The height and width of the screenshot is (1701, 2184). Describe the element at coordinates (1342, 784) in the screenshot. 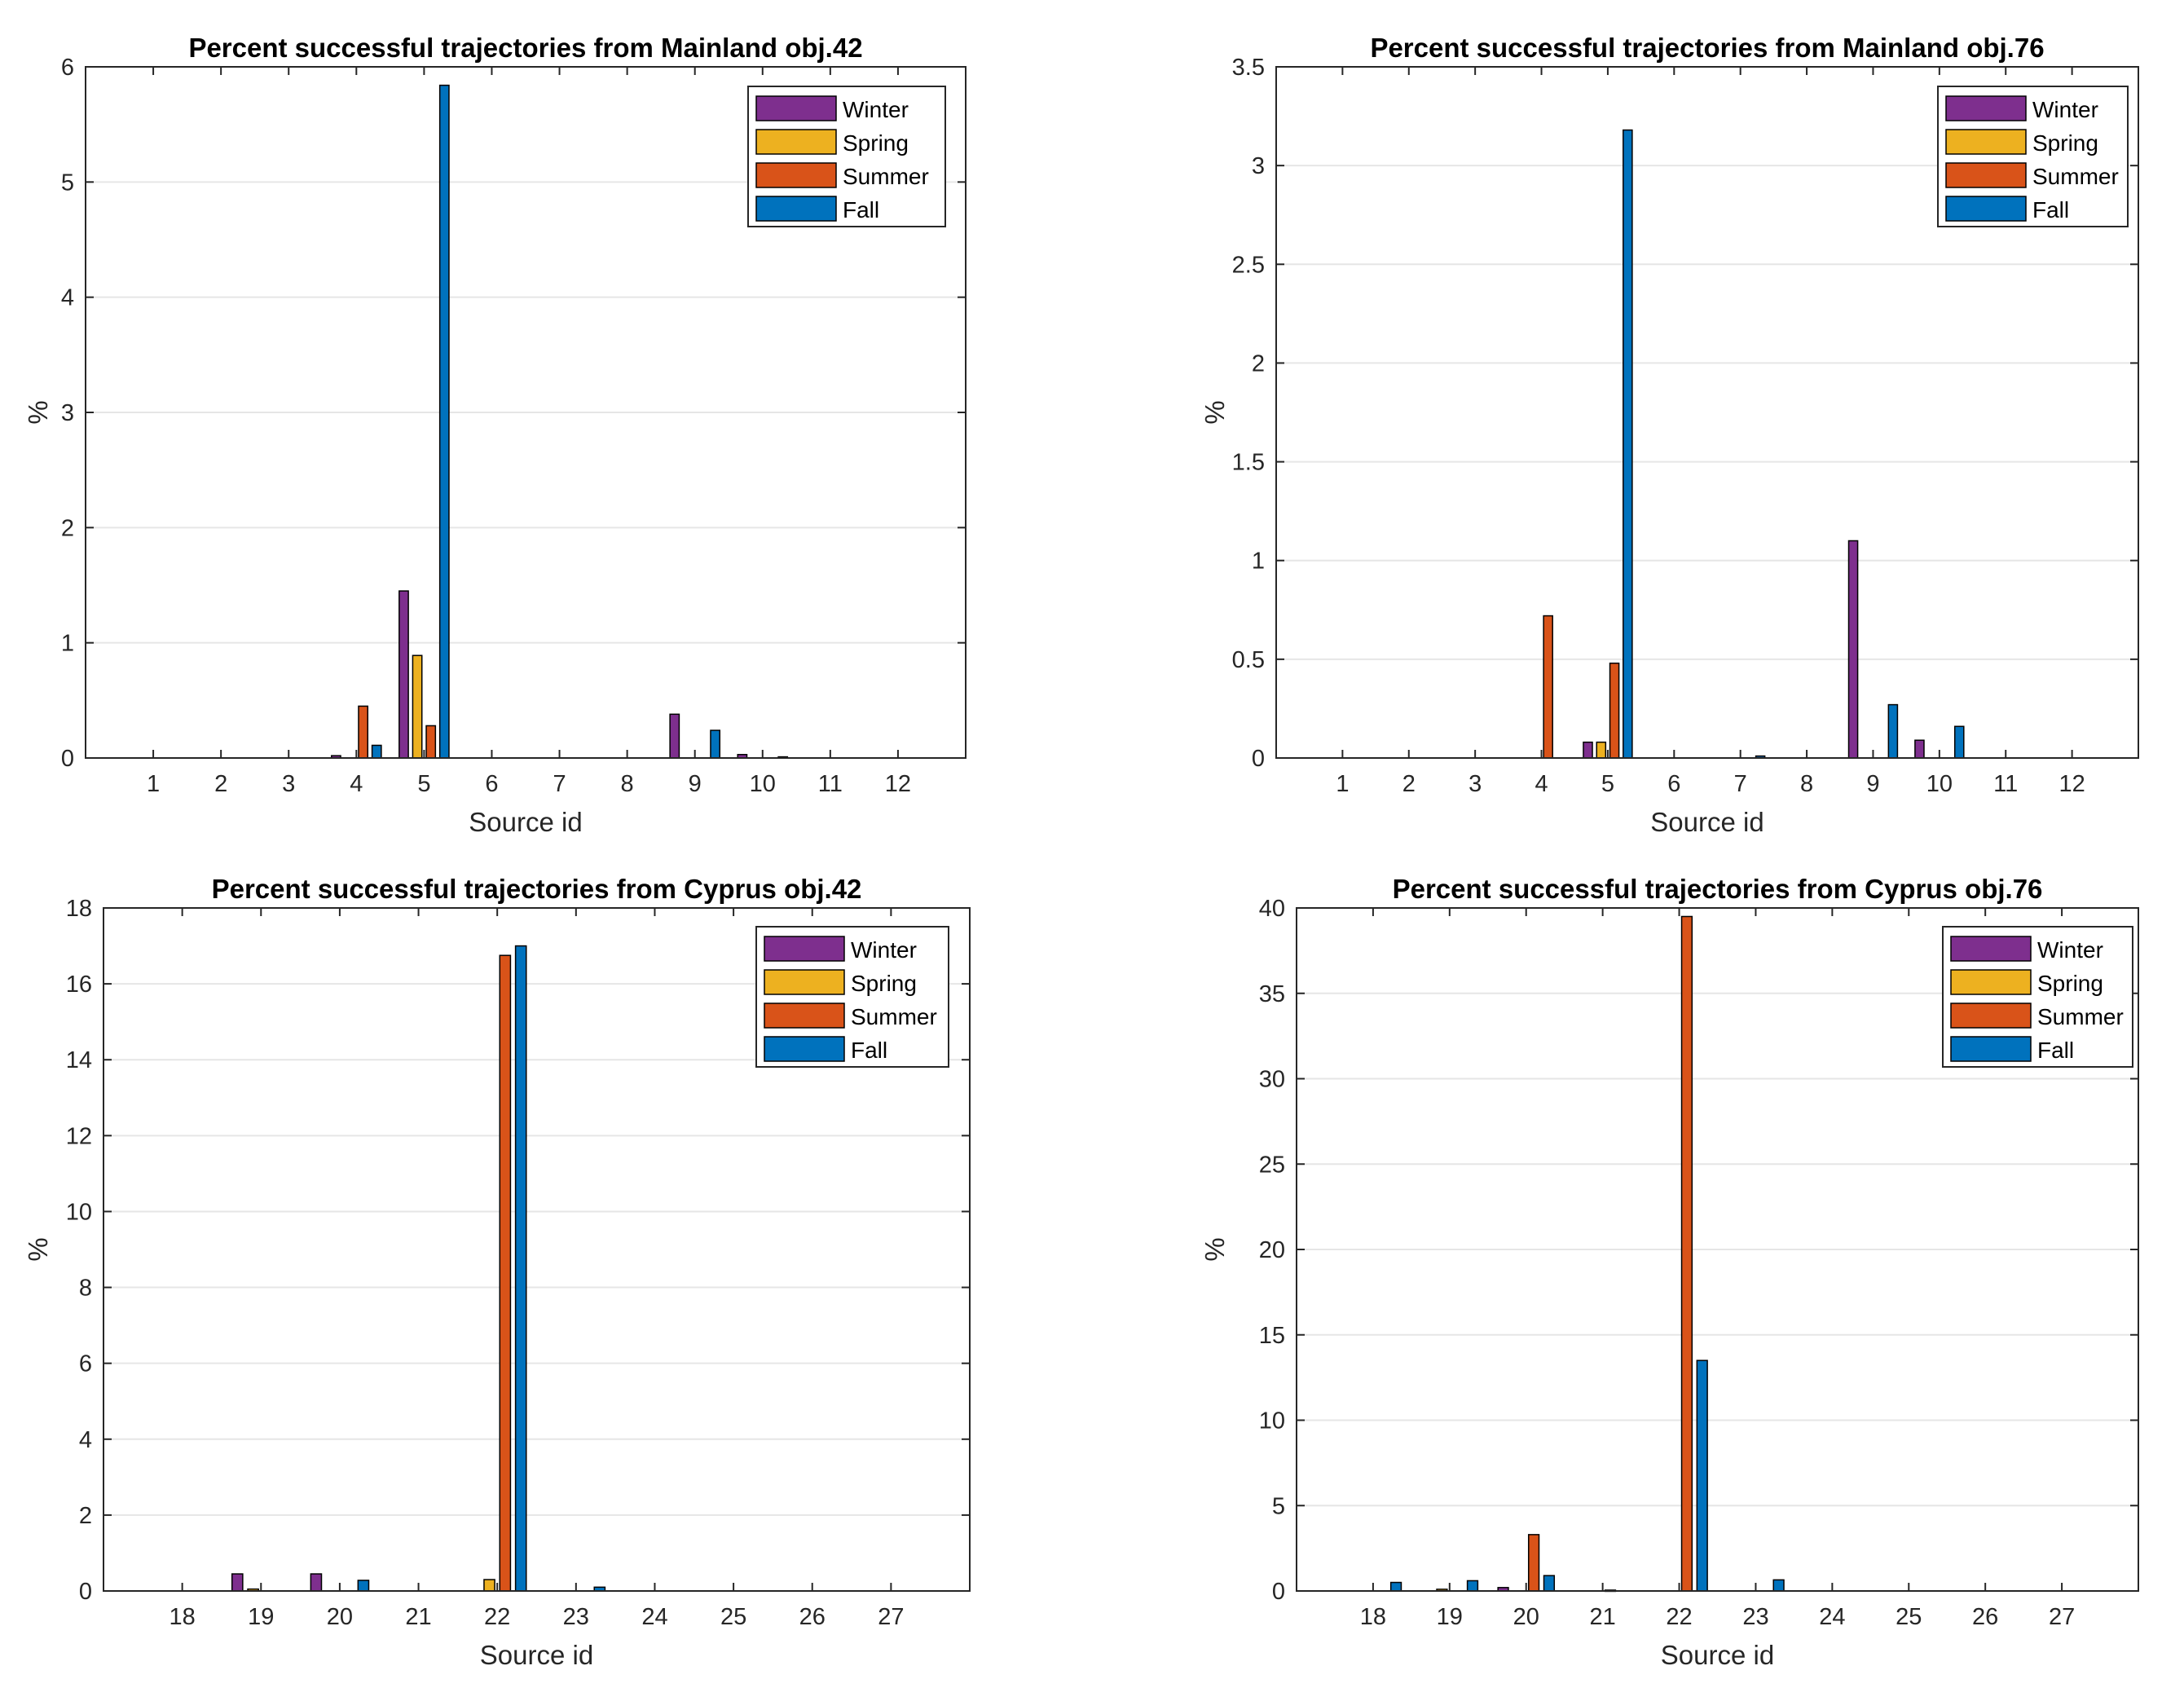

I see `x-tick-label: 1` at that location.